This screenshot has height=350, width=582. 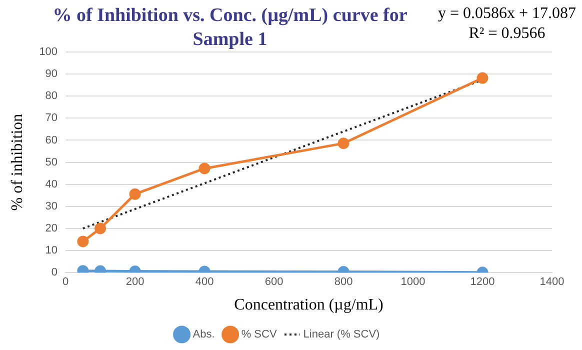 I want to click on y-tick-label: 40, so click(x=51, y=184).